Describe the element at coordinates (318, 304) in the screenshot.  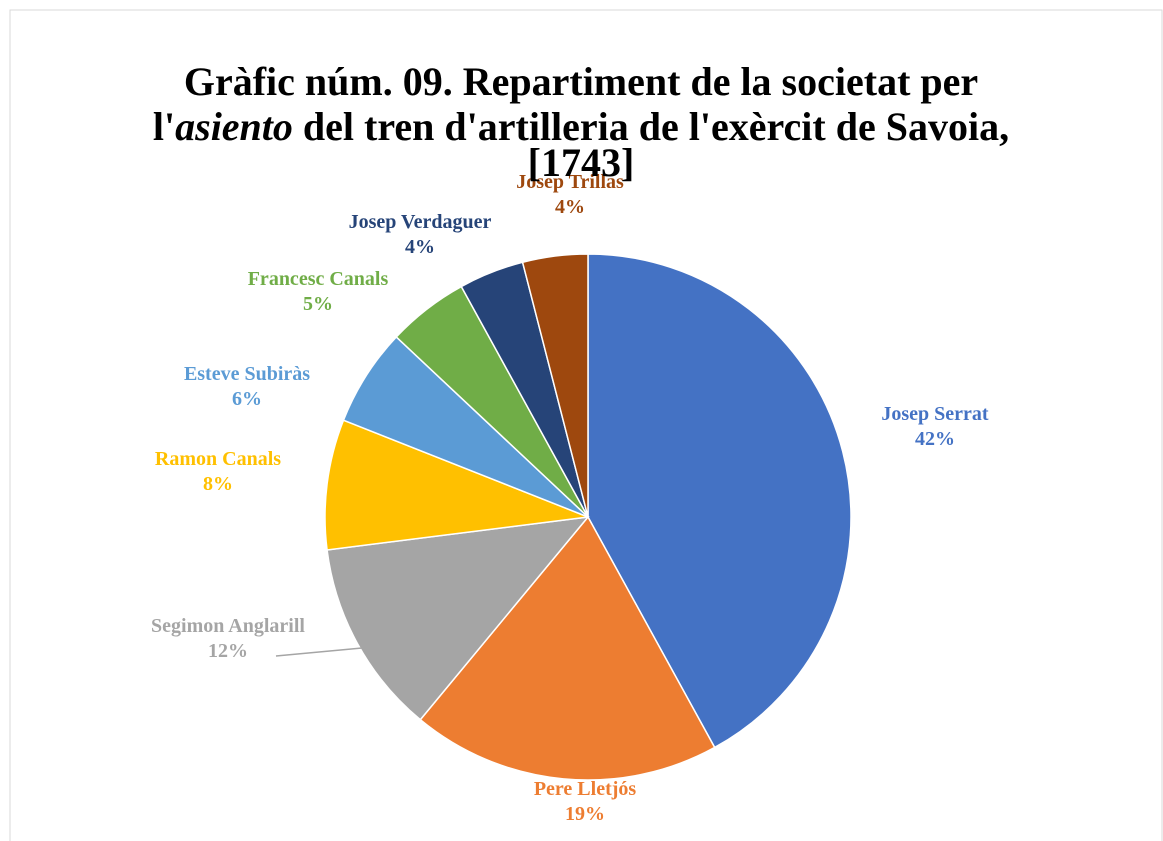
I see `label-value: 5%` at that location.